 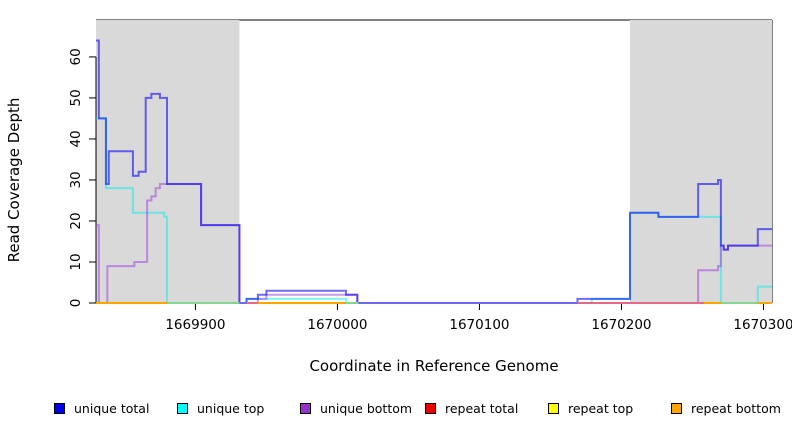 What do you see at coordinates (482, 408) in the screenshot?
I see `legend-label: repeat total` at bounding box center [482, 408].